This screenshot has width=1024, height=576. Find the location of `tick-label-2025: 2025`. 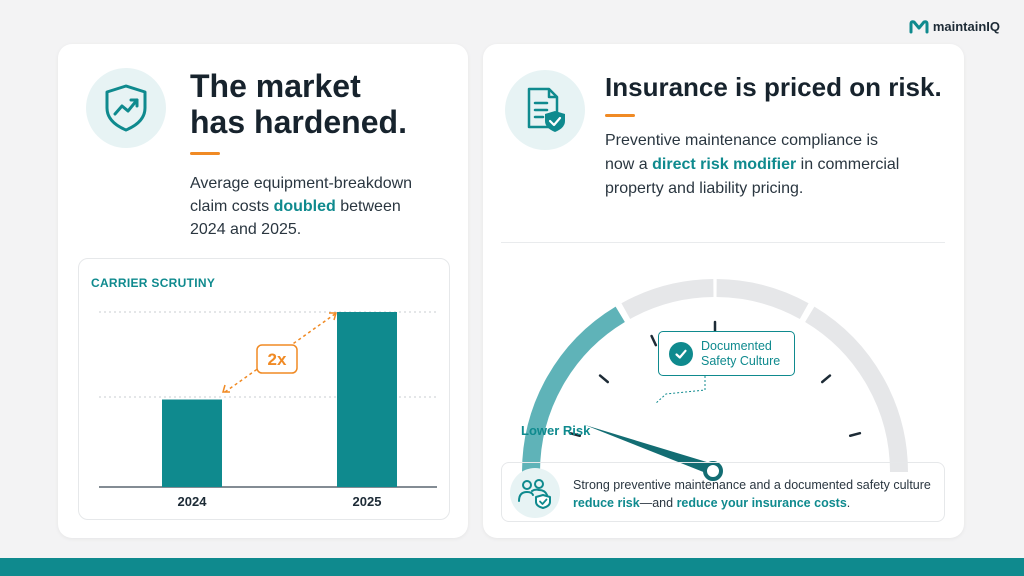

tick-label-2025: 2025 is located at coordinates (367, 501).